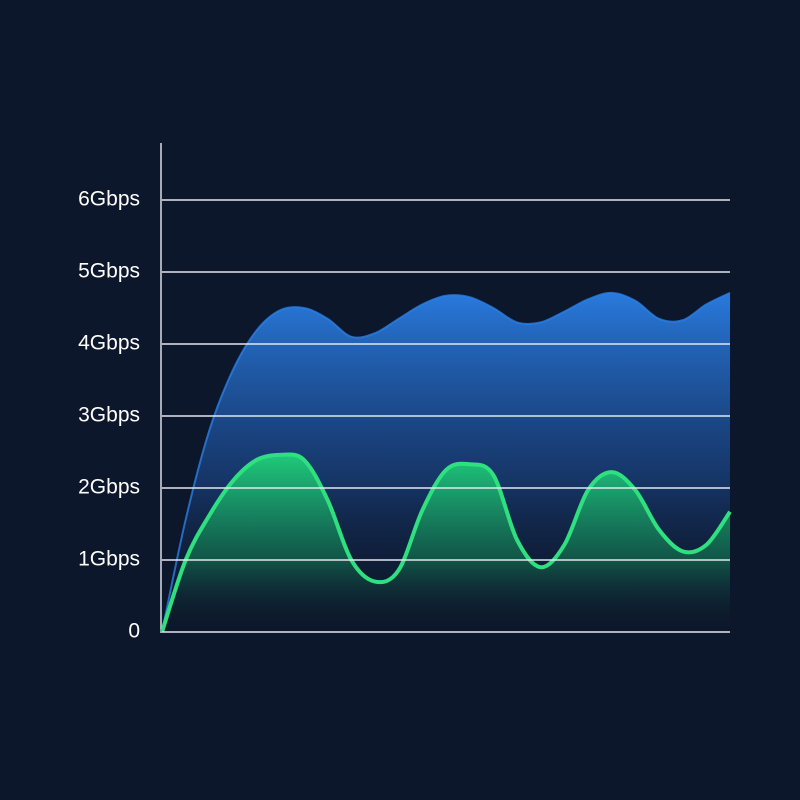 The height and width of the screenshot is (800, 800). I want to click on y-tick-label: 3Gbps, so click(109, 415).